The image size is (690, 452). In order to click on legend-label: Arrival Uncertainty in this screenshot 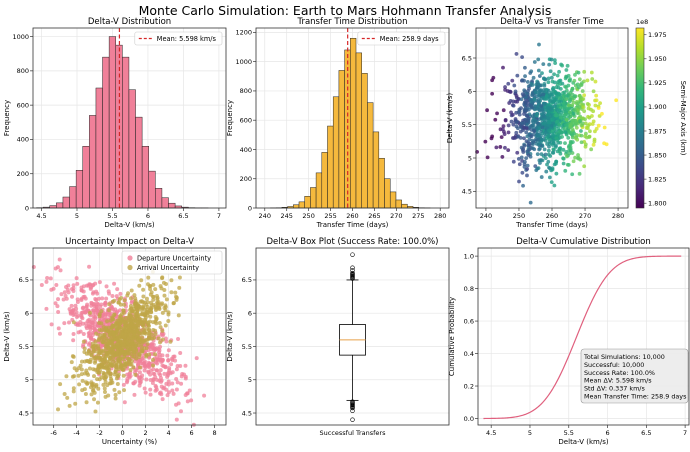, I will do `click(168, 268)`.